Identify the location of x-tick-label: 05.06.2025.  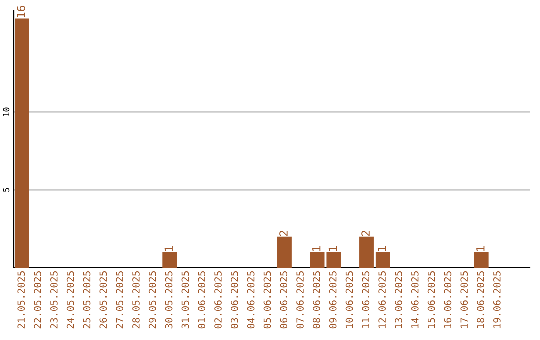
(268, 300).